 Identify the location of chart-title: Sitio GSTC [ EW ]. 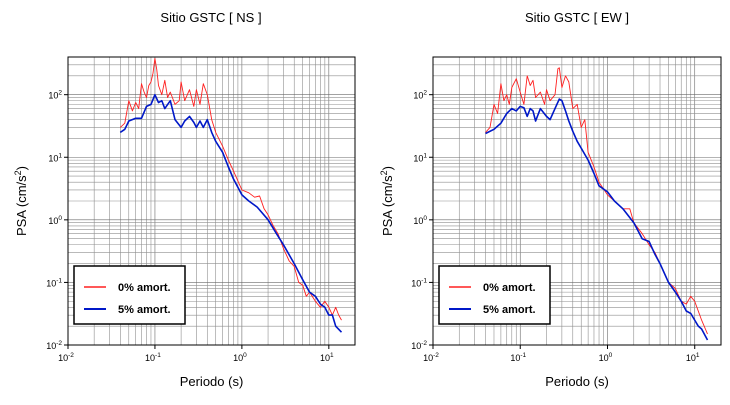
(577, 17).